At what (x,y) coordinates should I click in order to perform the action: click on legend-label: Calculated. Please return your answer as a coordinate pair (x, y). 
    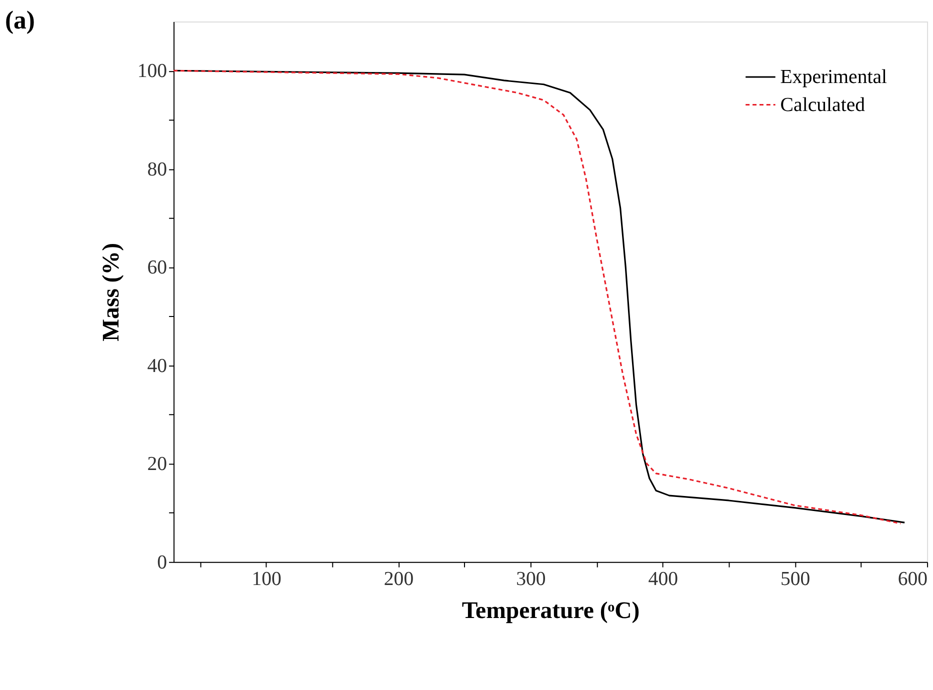
    Looking at the image, I should click on (823, 105).